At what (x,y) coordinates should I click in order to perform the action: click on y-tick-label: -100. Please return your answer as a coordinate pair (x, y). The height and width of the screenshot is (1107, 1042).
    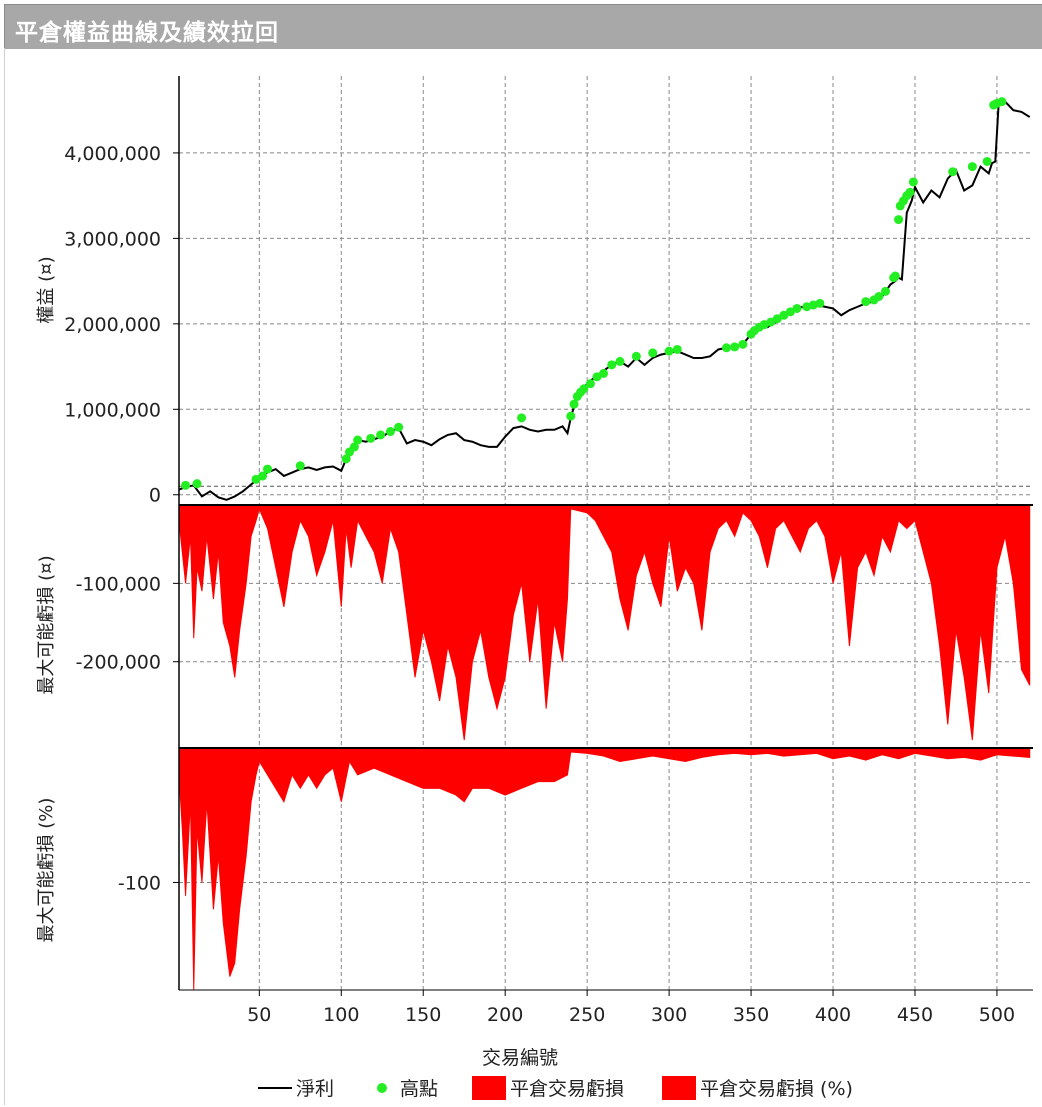
    Looking at the image, I should click on (139, 883).